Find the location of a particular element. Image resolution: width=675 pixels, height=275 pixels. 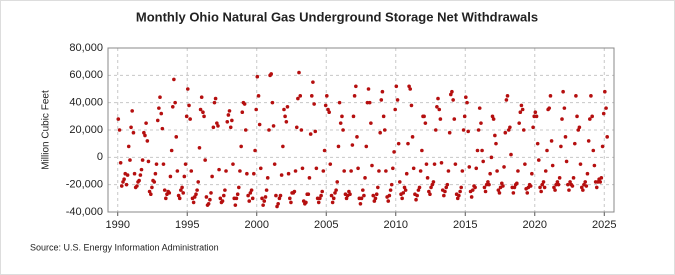

x-tick-label: 1995 is located at coordinates (187, 225).